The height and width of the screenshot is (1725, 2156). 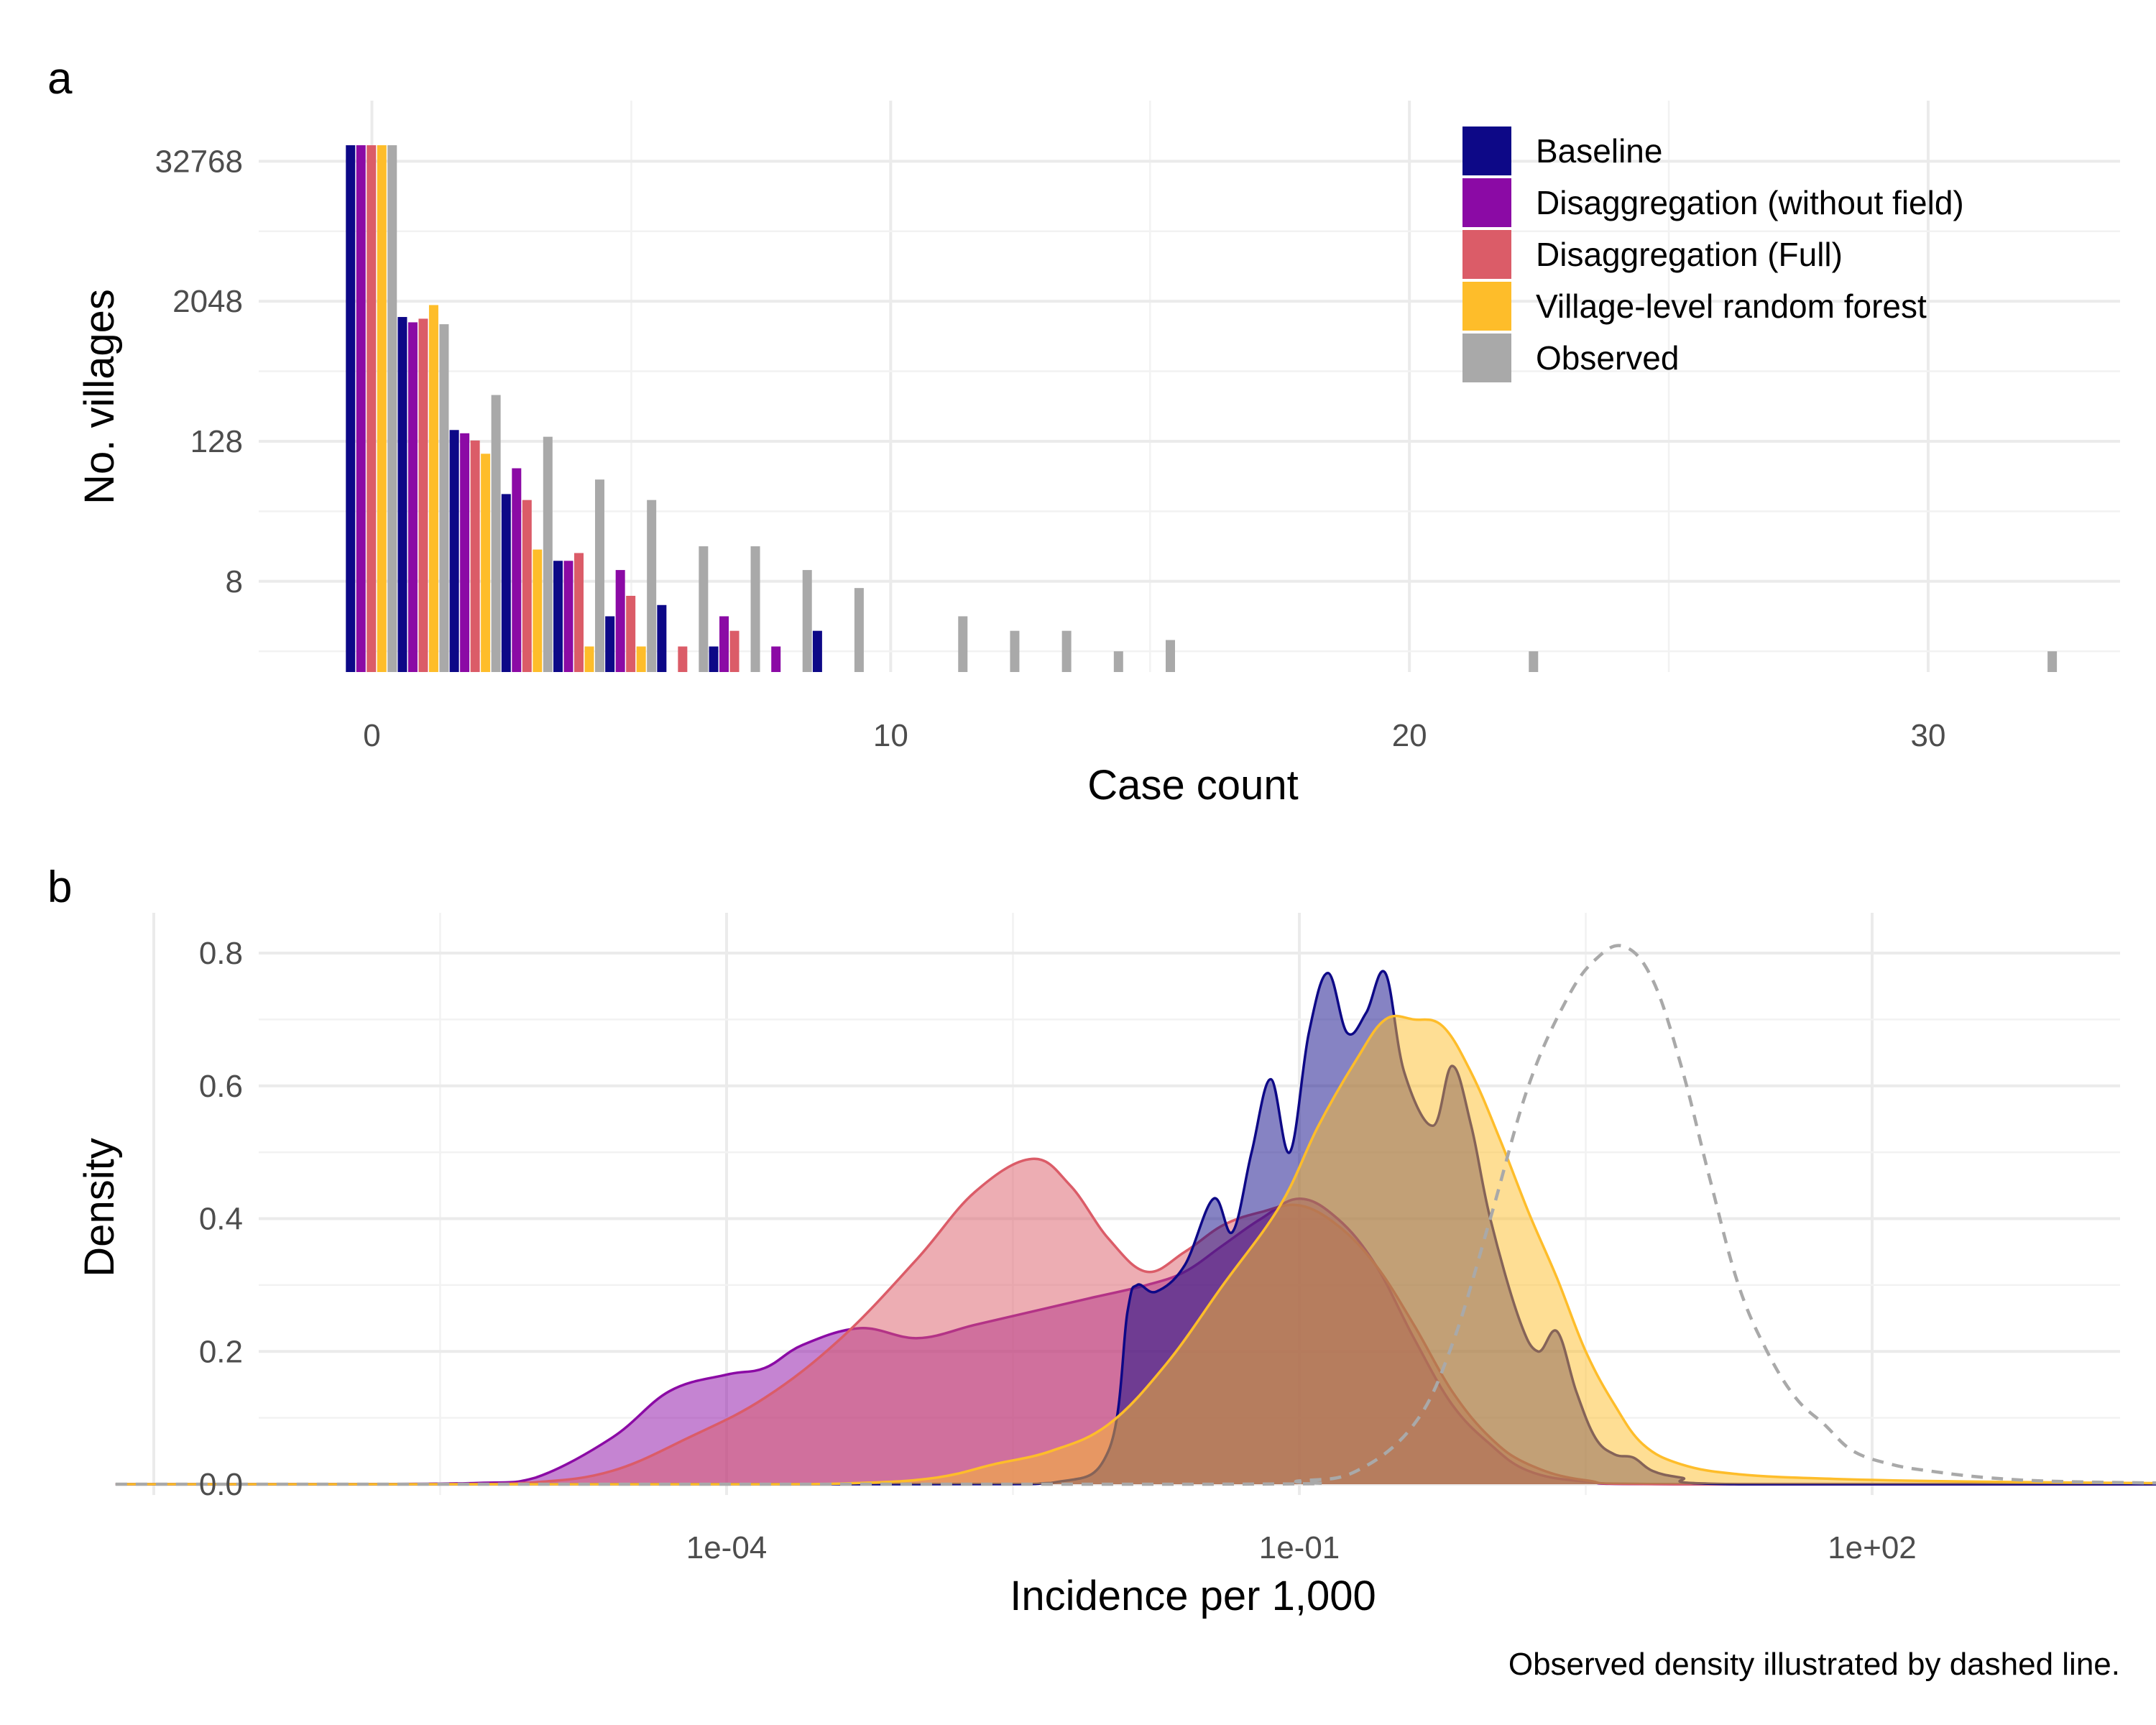 What do you see at coordinates (221, 1086) in the screenshot?
I see `y-tick-label: 0.6` at bounding box center [221, 1086].